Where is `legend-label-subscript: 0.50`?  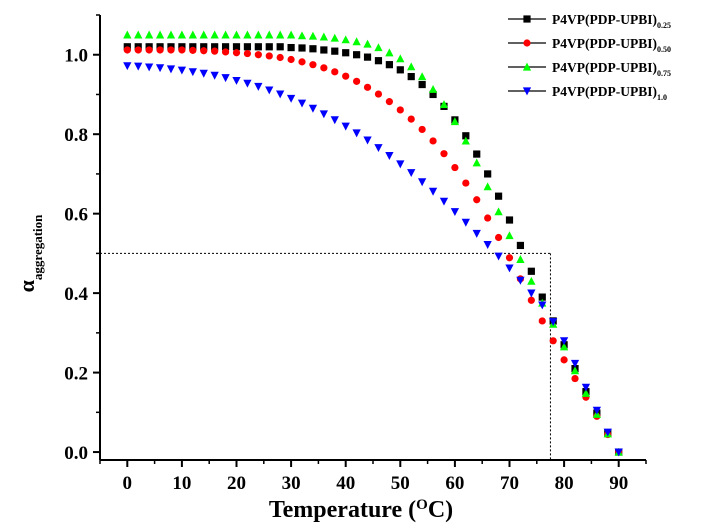 legend-label-subscript: 0.50 is located at coordinates (664, 49).